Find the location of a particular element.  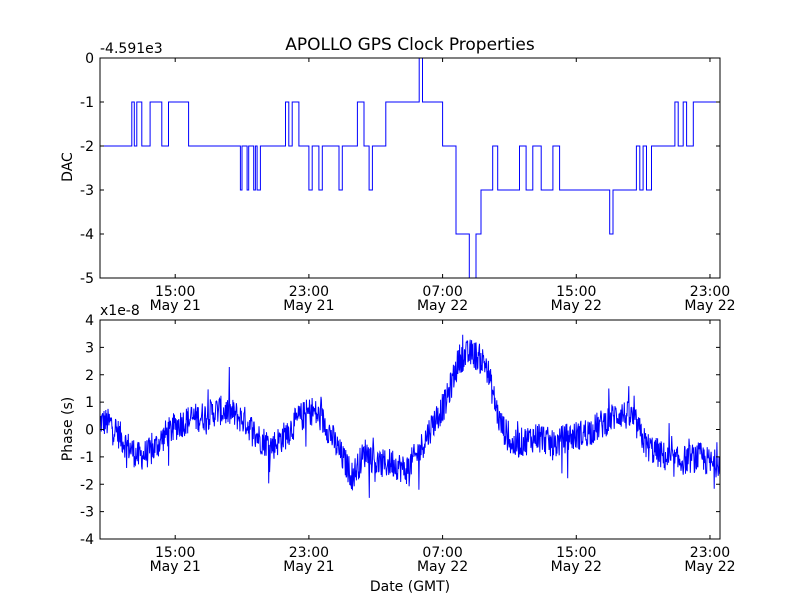

y-tick-label: 4 is located at coordinates (89, 321).